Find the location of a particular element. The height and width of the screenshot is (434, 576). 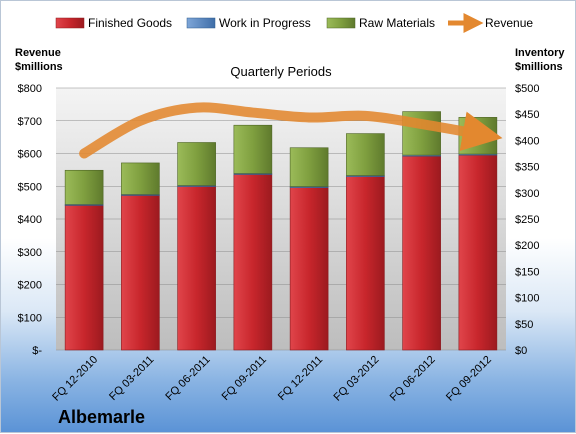

legend-label-work-in-progress: Work in Progress is located at coordinates (265, 23).